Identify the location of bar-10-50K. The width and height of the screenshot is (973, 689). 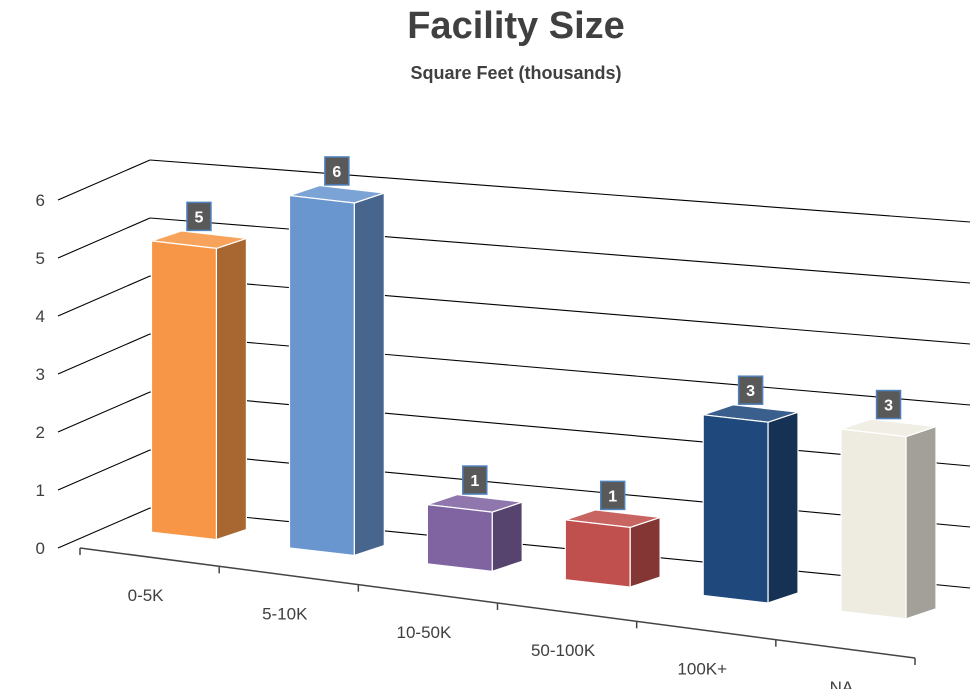
(474, 533).